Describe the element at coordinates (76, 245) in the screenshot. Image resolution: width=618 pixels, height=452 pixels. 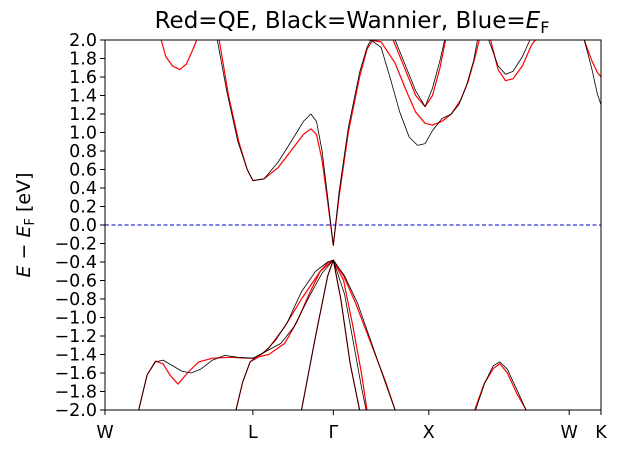
I see `y-tick-label: −0.2` at that location.